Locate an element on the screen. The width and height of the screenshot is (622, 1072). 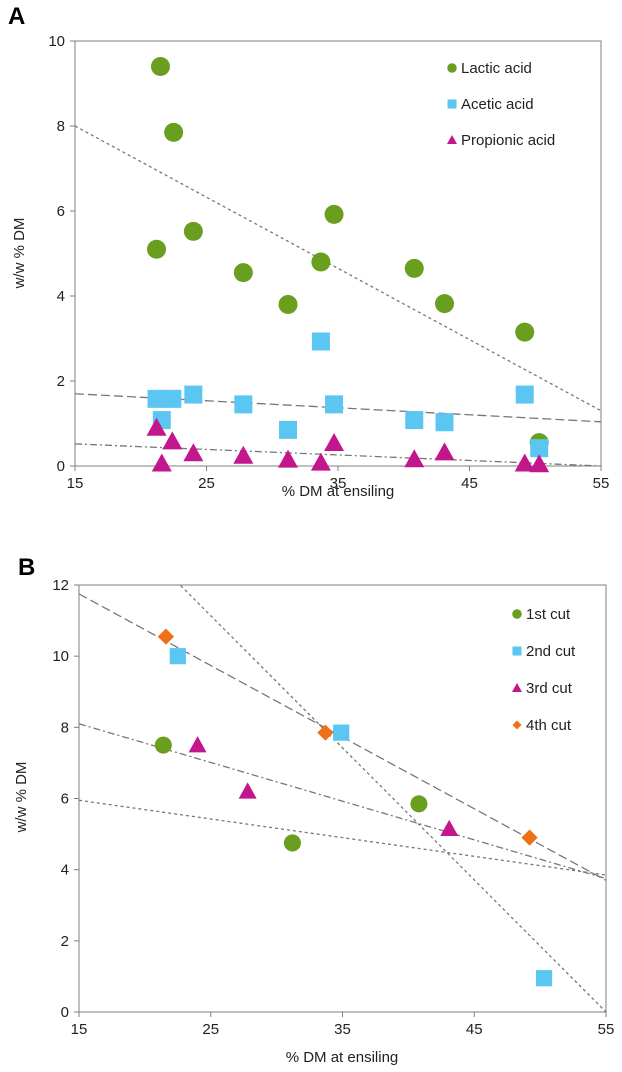
legend-marker-4th-cut is located at coordinates (517, 725).